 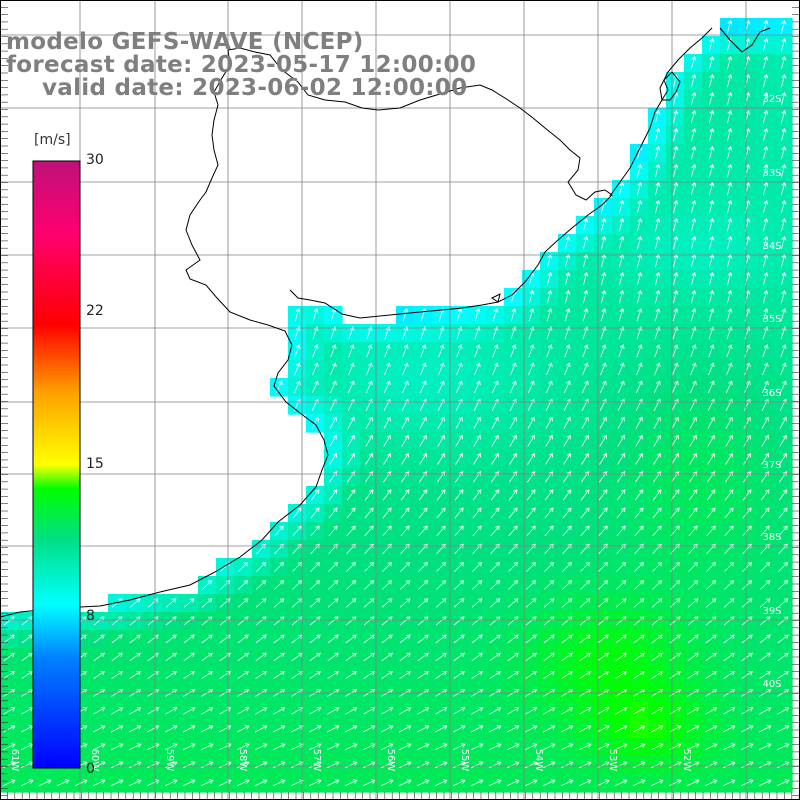 What do you see at coordinates (464, 760) in the screenshot?
I see `longitude-label: 55W` at bounding box center [464, 760].